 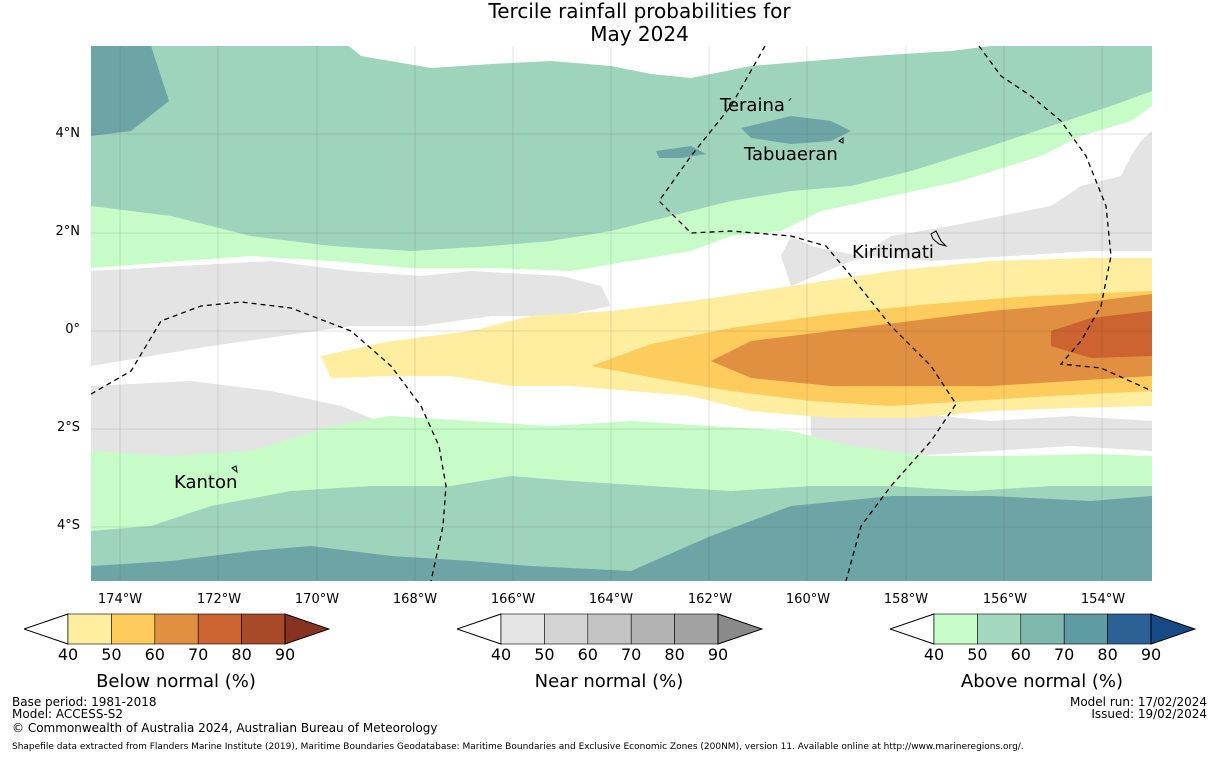 What do you see at coordinates (752, 105) in the screenshot?
I see `place-label-teraina: Teraina` at bounding box center [752, 105].